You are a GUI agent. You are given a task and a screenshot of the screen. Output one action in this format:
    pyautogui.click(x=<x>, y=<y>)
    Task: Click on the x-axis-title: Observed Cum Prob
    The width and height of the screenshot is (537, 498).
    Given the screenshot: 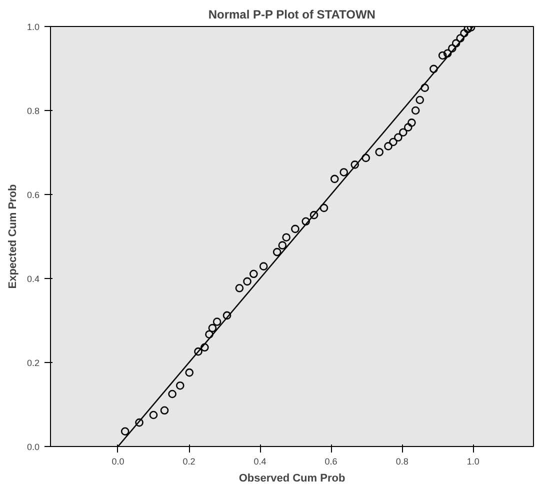 What is the action you would take?
    pyautogui.click(x=292, y=478)
    